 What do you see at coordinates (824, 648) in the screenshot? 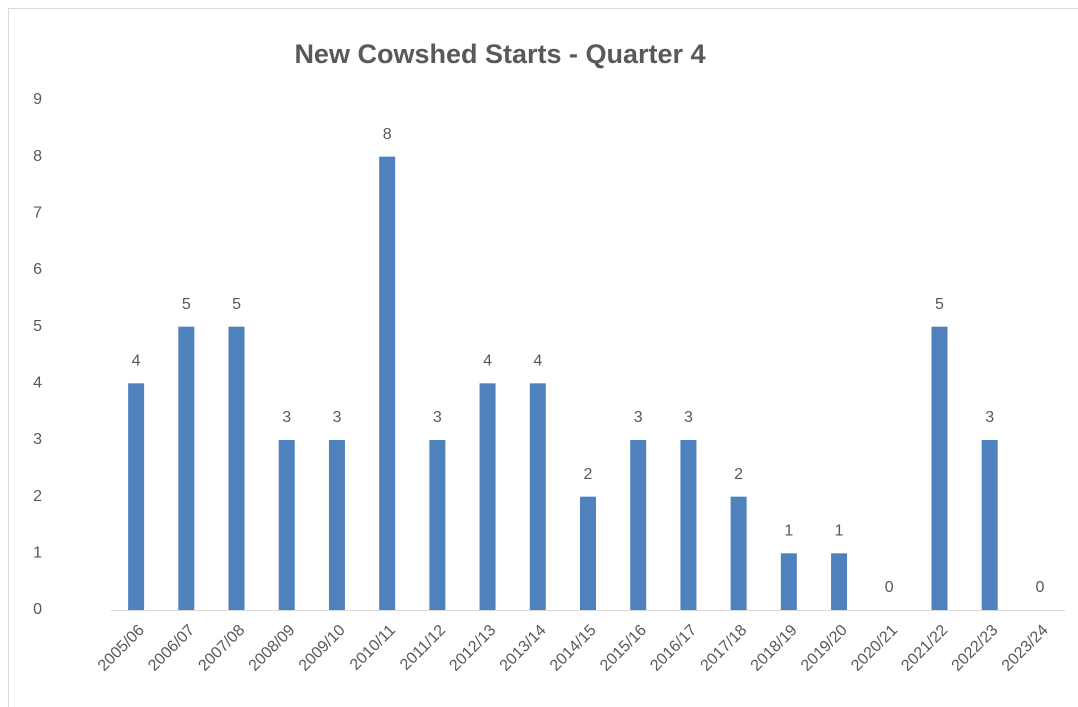
I see `x-tick-label: 2019/20` at bounding box center [824, 648].